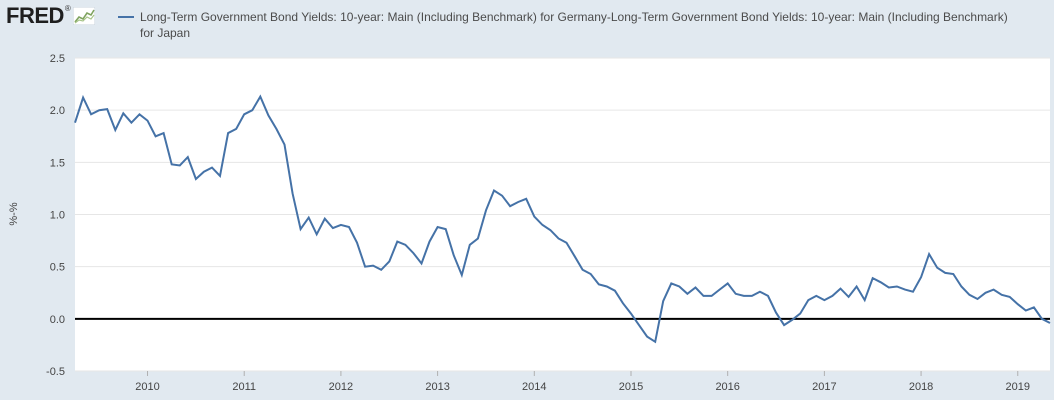 This screenshot has width=1054, height=400. I want to click on fred-logo: FRED ®, so click(50, 16).